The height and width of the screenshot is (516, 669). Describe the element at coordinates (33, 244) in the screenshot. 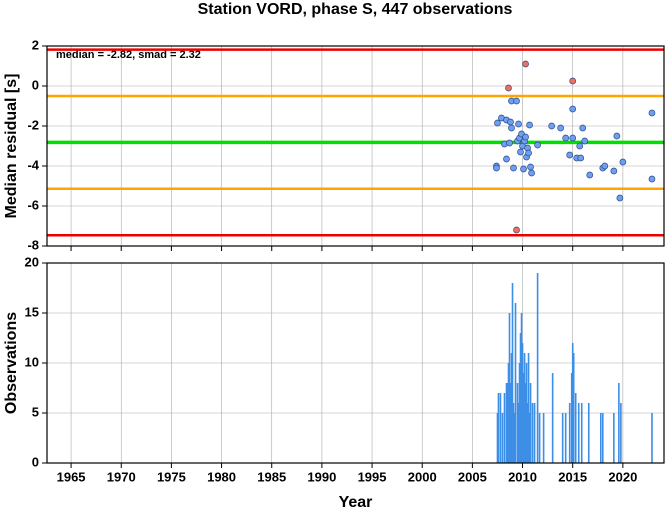

I see `y-tick-label: -8` at that location.